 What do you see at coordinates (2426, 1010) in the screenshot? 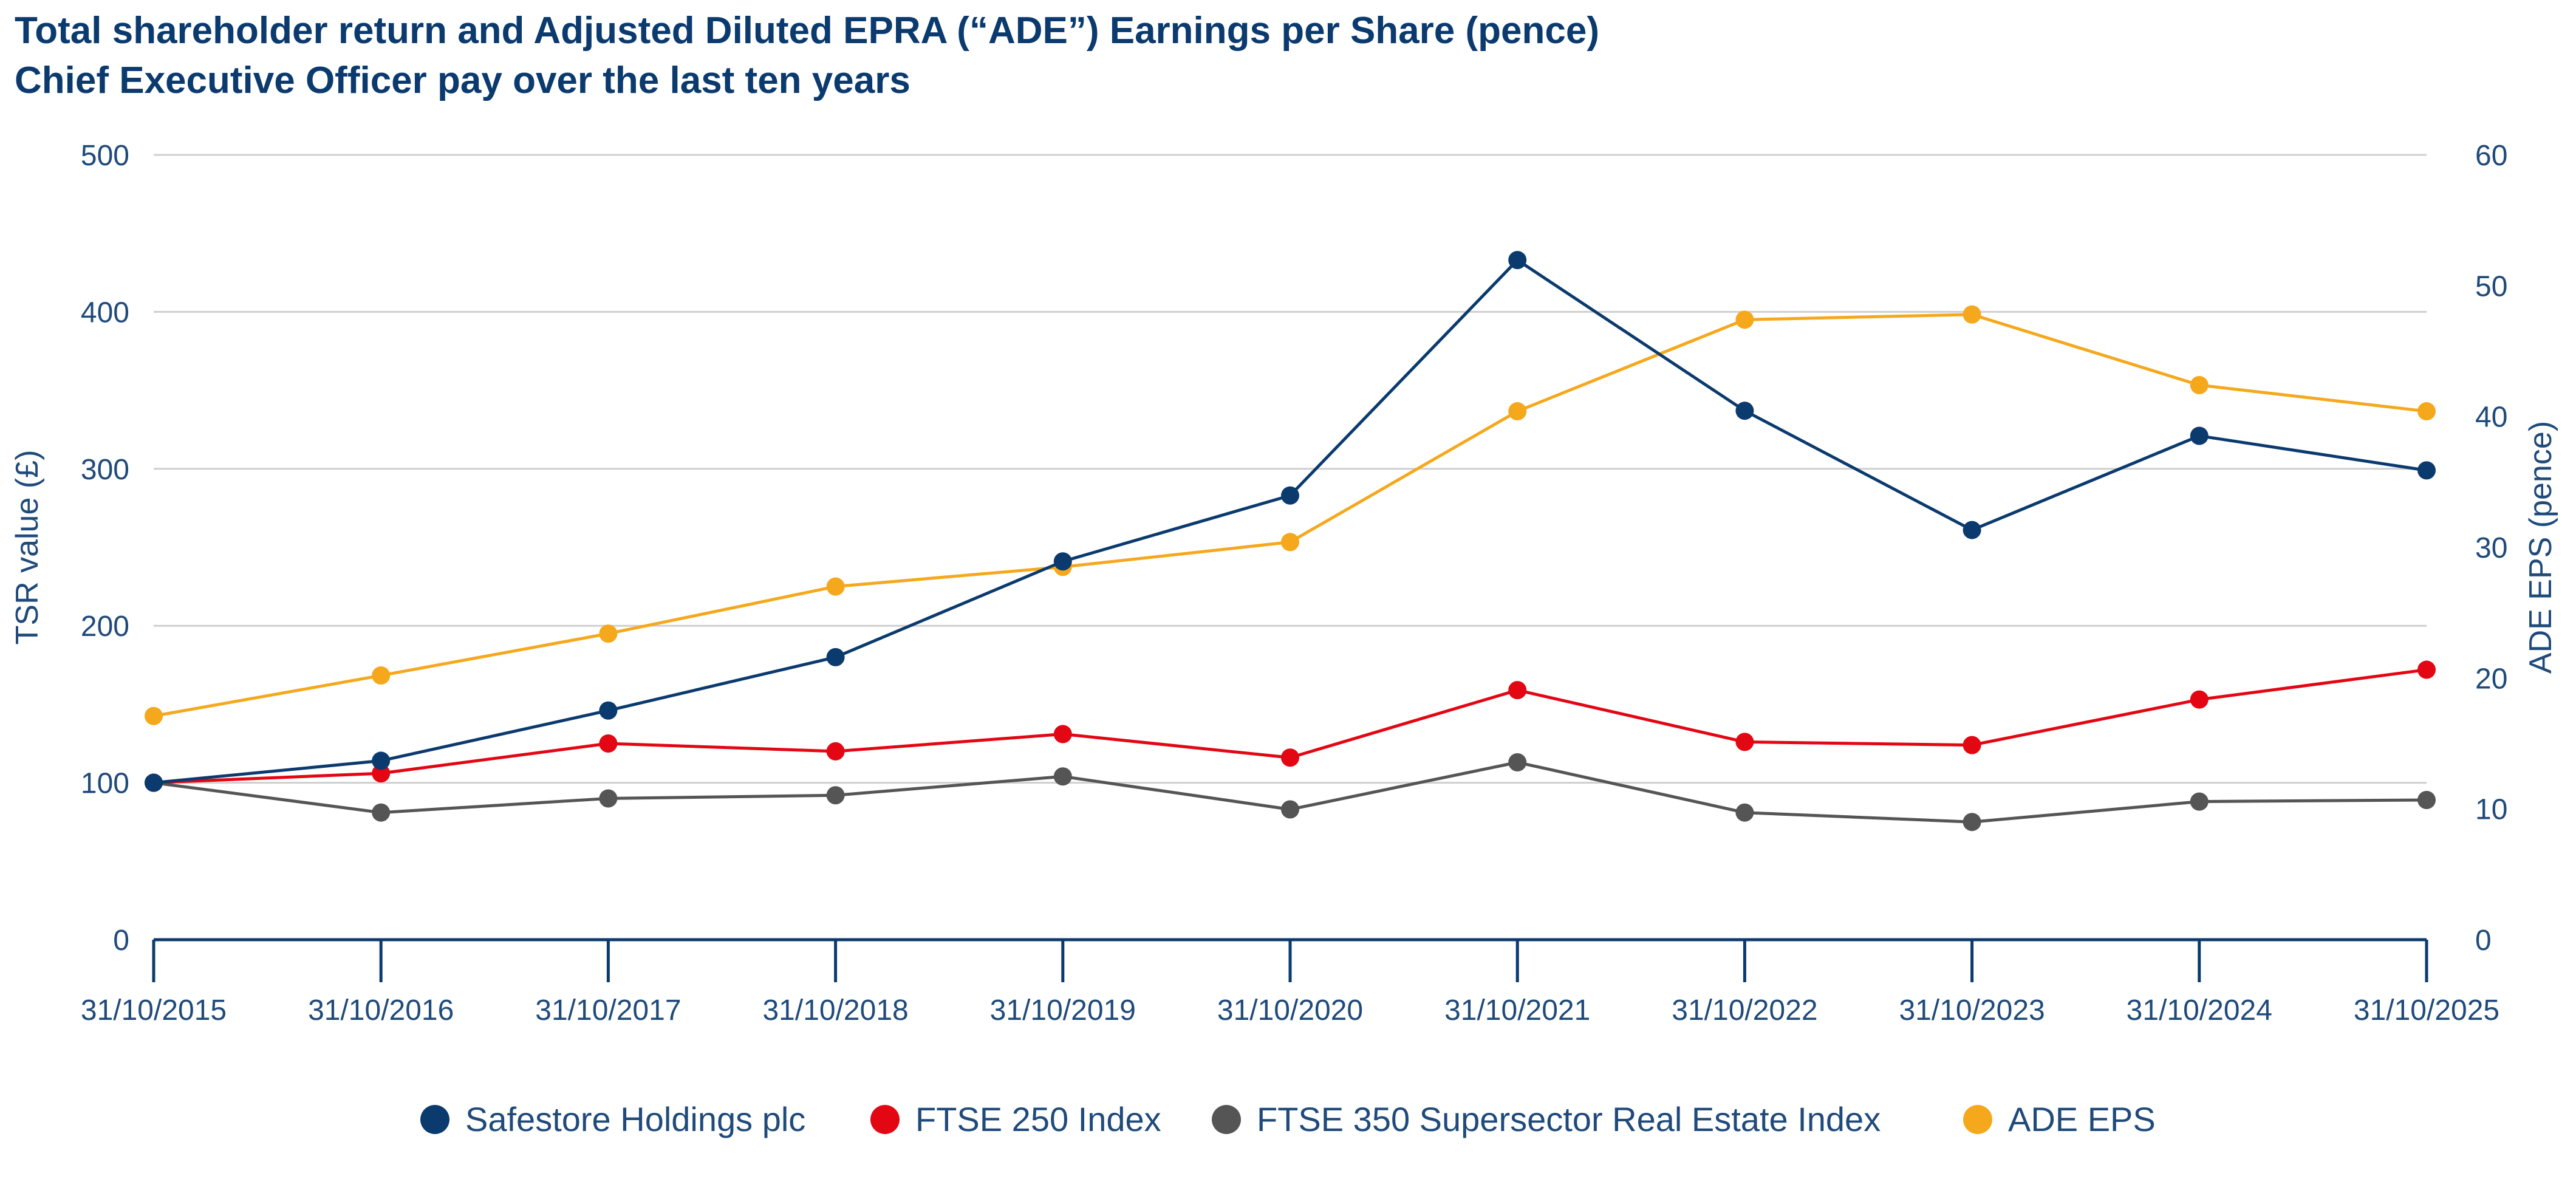
I see `x-tick-label: 31/10/2025` at bounding box center [2426, 1010].